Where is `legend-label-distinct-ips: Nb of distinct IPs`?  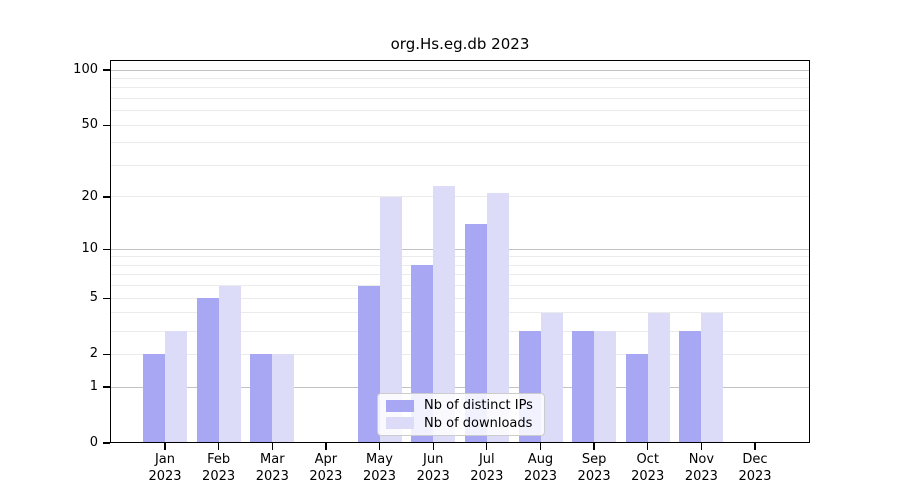
legend-label-distinct-ips: Nb of distinct IPs is located at coordinates (478, 406).